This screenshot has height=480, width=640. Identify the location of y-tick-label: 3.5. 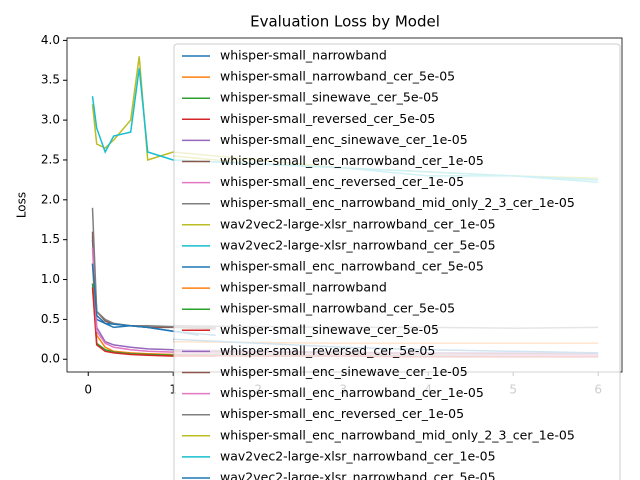
(50, 80).